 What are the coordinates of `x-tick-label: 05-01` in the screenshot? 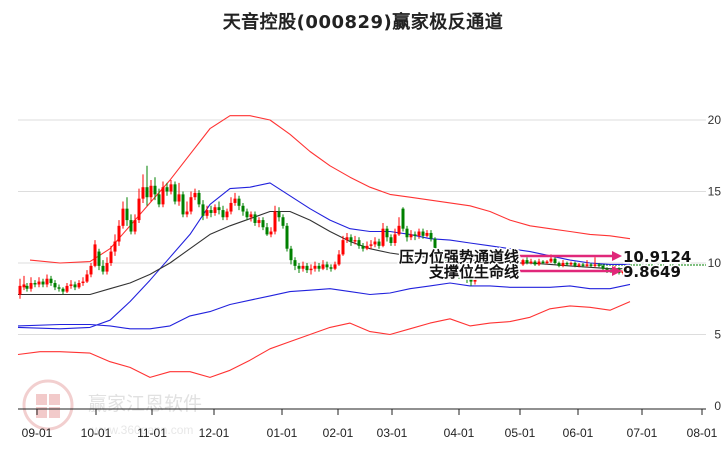 It's located at (520, 433).